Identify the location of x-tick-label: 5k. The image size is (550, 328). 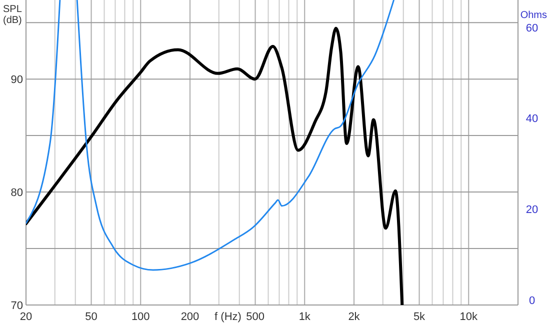
(419, 317).